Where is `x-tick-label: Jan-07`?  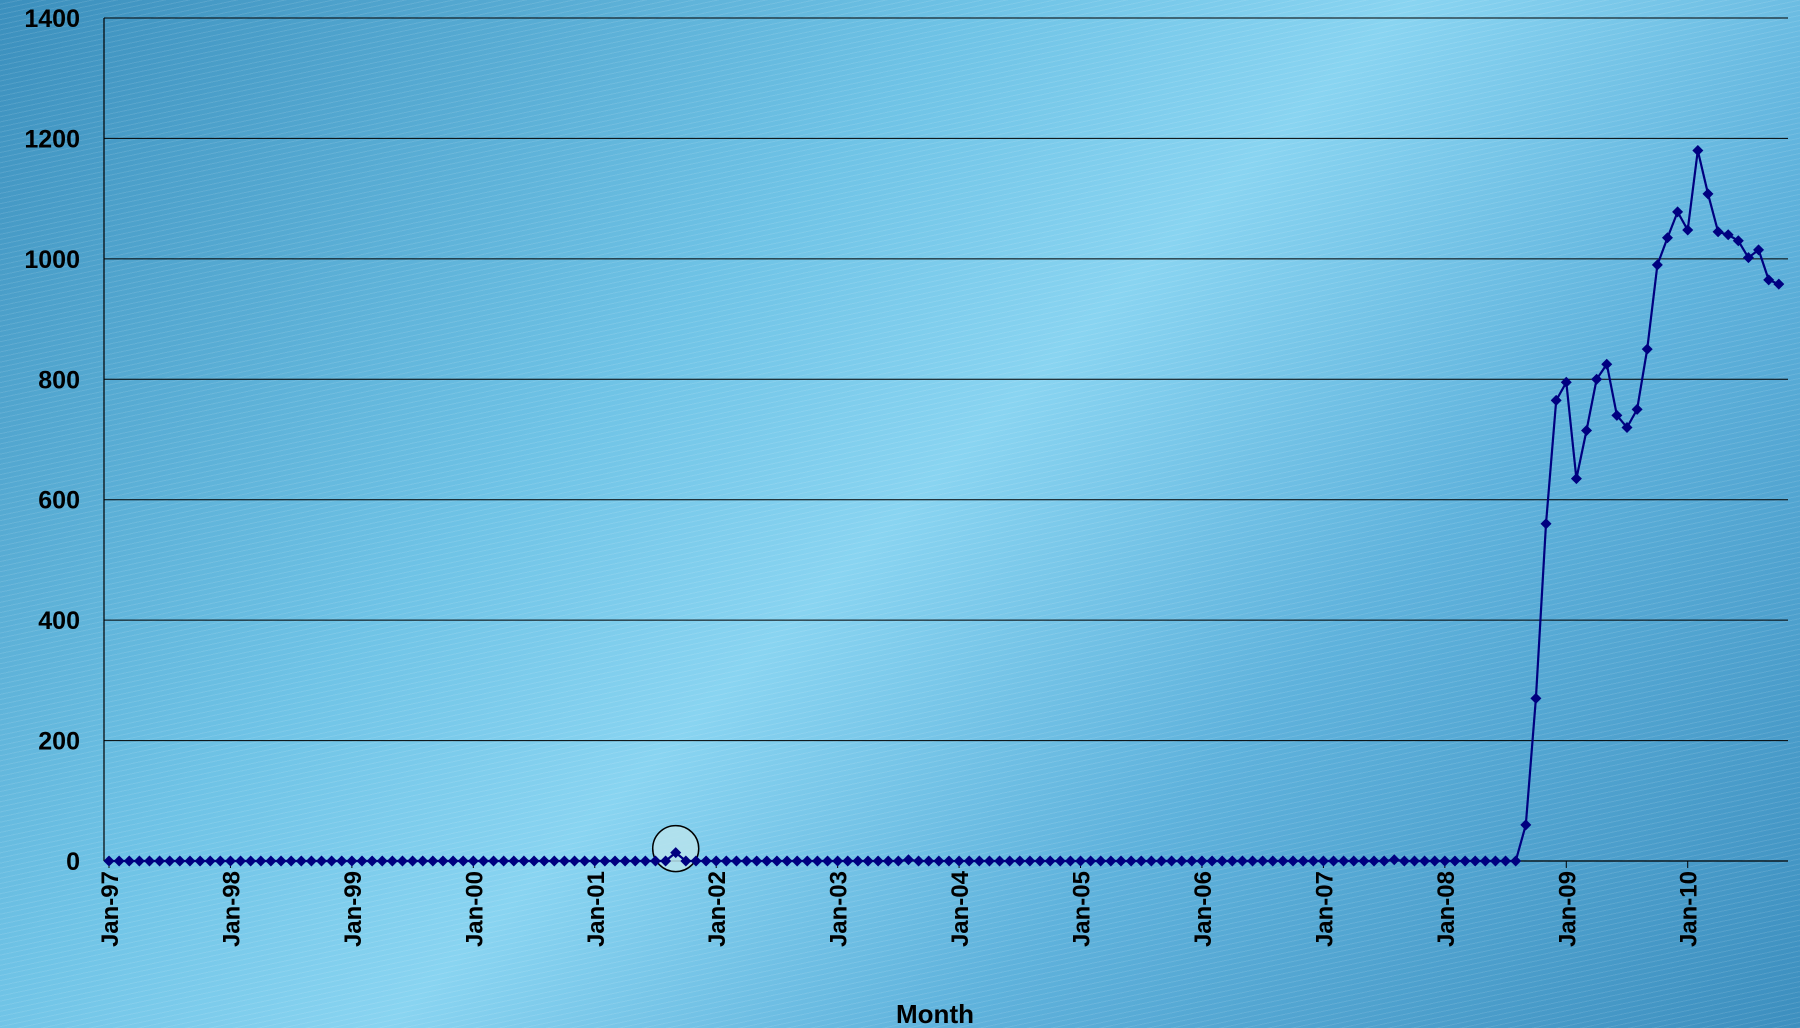 x-tick-label: Jan-07 is located at coordinates (1324, 909).